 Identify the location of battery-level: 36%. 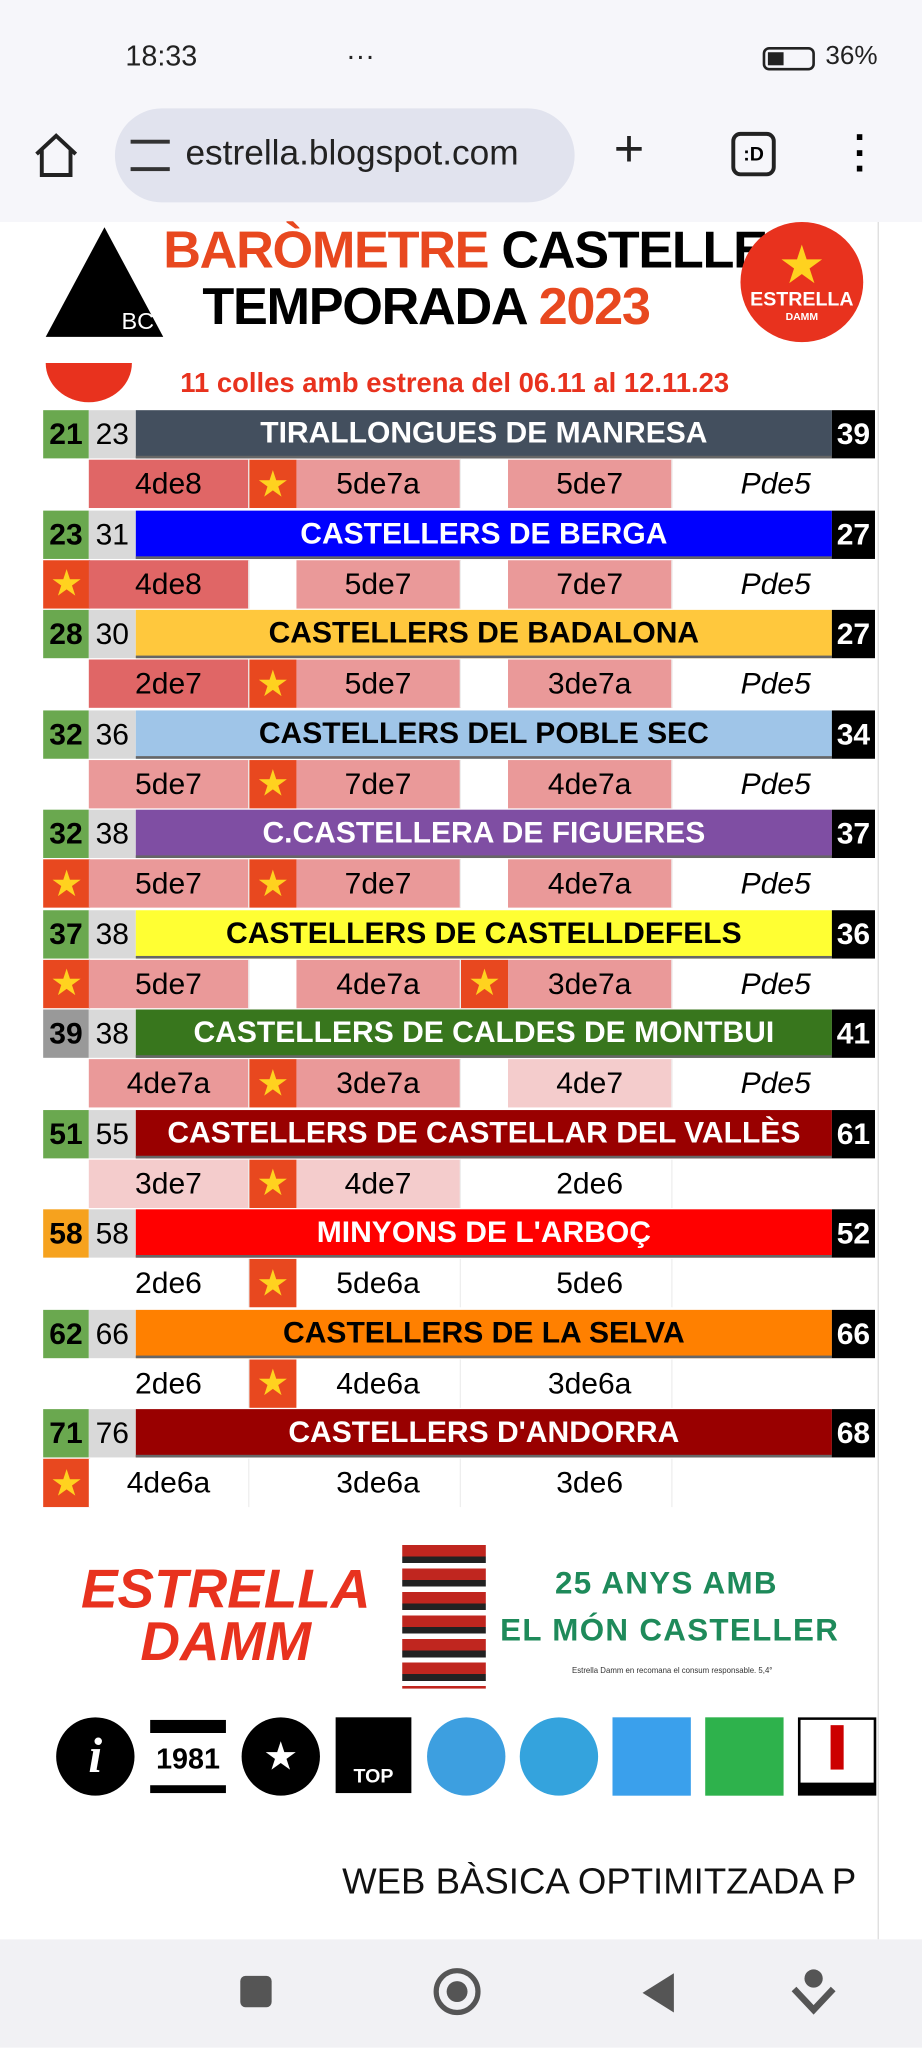
(851, 56).